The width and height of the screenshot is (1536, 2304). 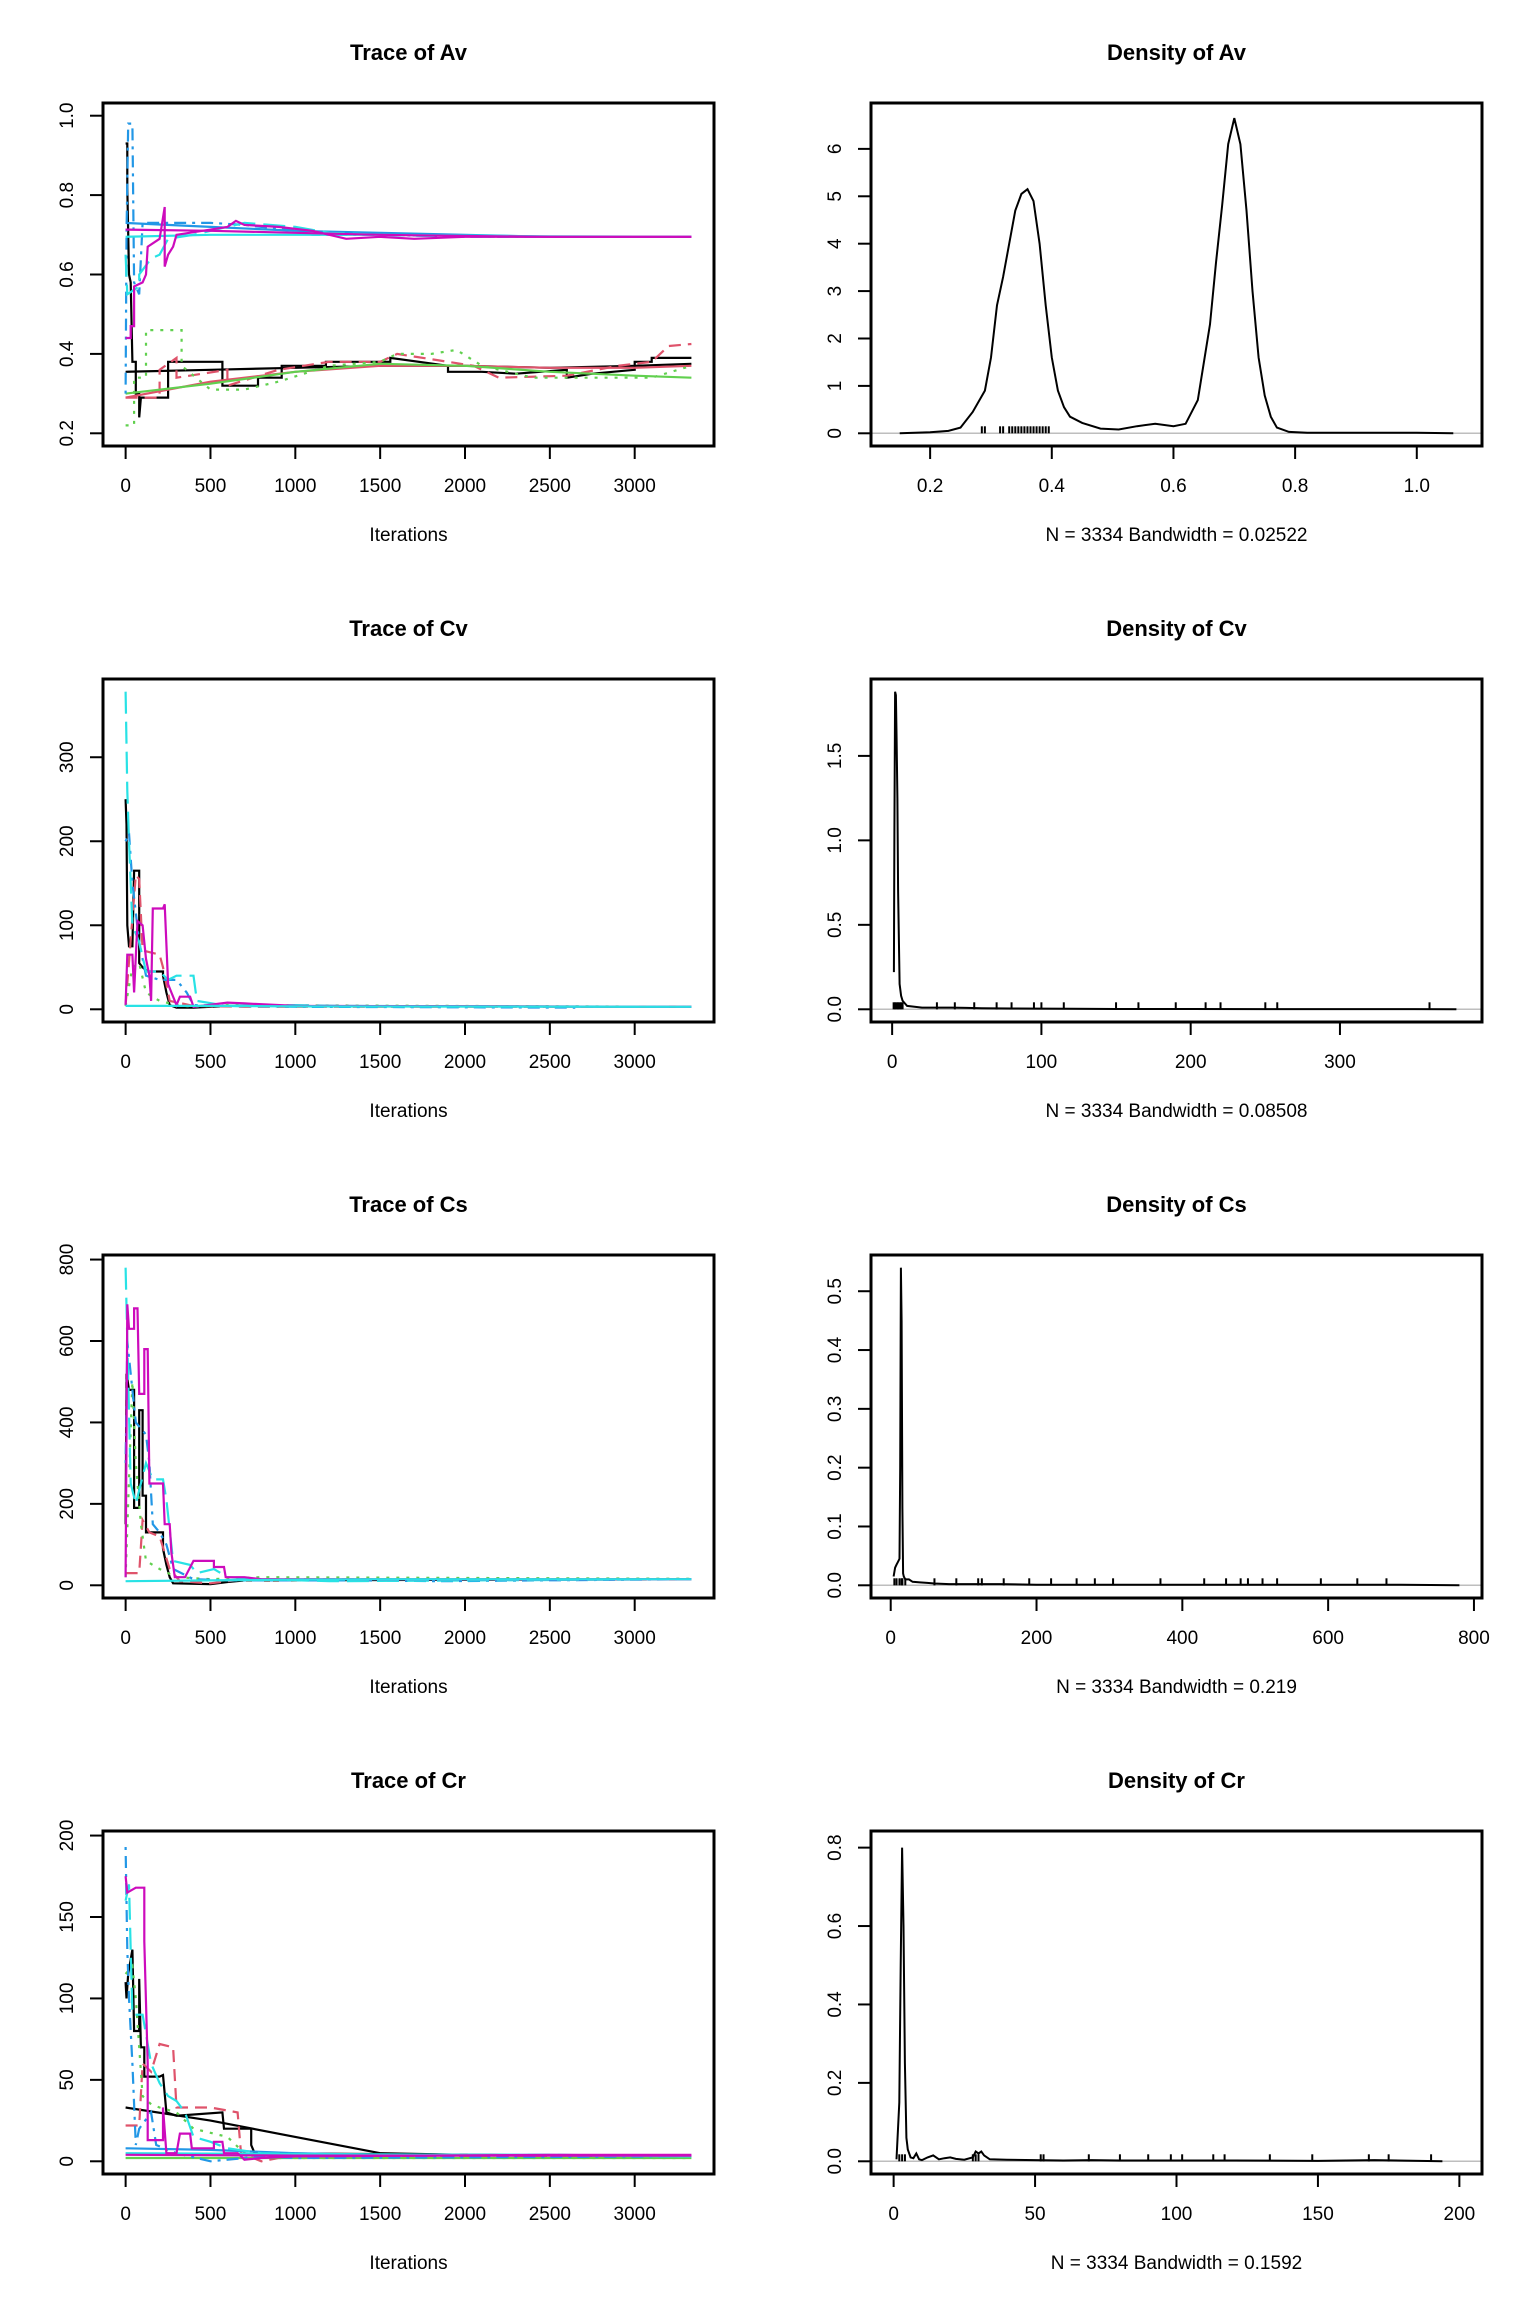 What do you see at coordinates (67, 2079) in the screenshot?
I see `y-tick-label: 50` at bounding box center [67, 2079].